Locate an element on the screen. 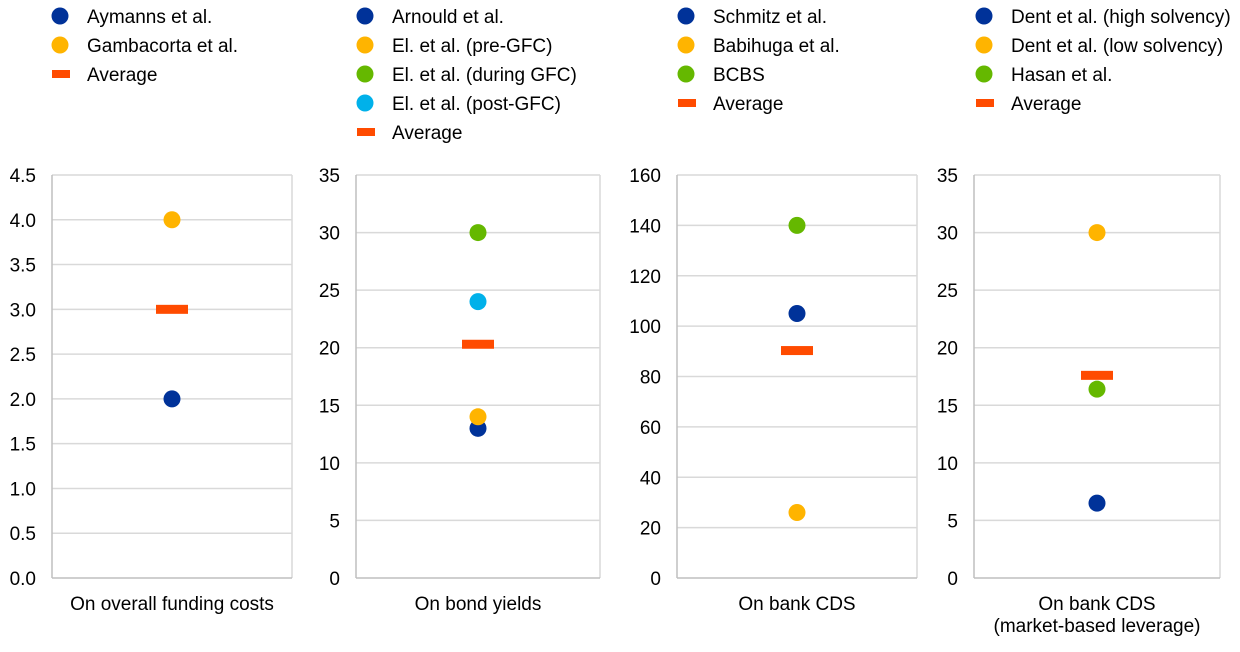 The height and width of the screenshot is (652, 1240). x-axis-label: On bond yields is located at coordinates (478, 604).